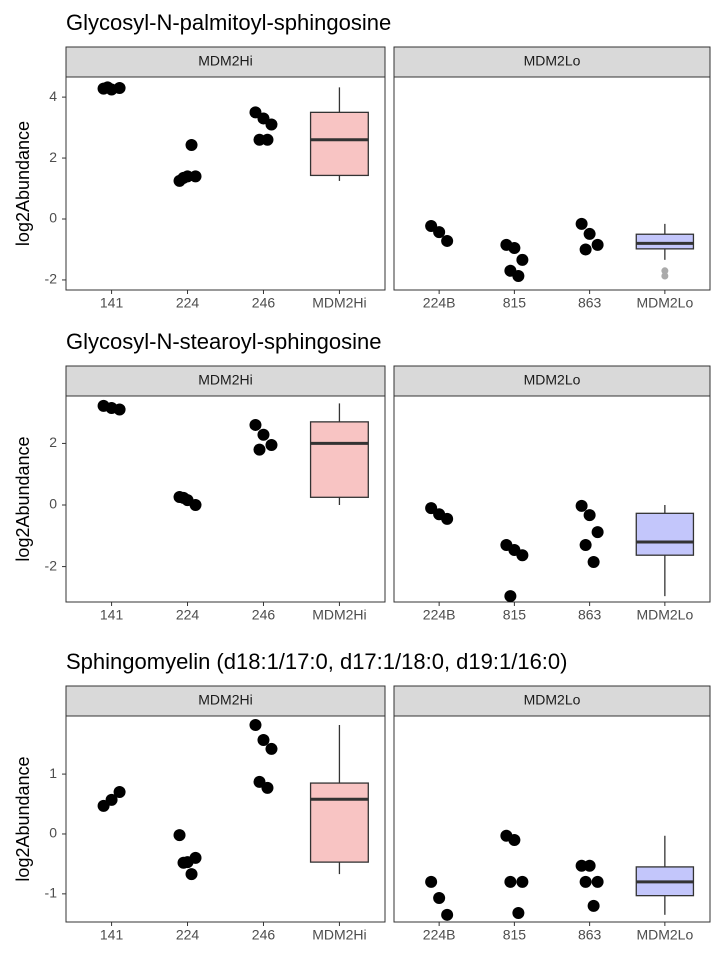 The image size is (718, 958). I want to click on chart-title: Glycosyl-N-palmitoyl-sphingosine, so click(228, 22).